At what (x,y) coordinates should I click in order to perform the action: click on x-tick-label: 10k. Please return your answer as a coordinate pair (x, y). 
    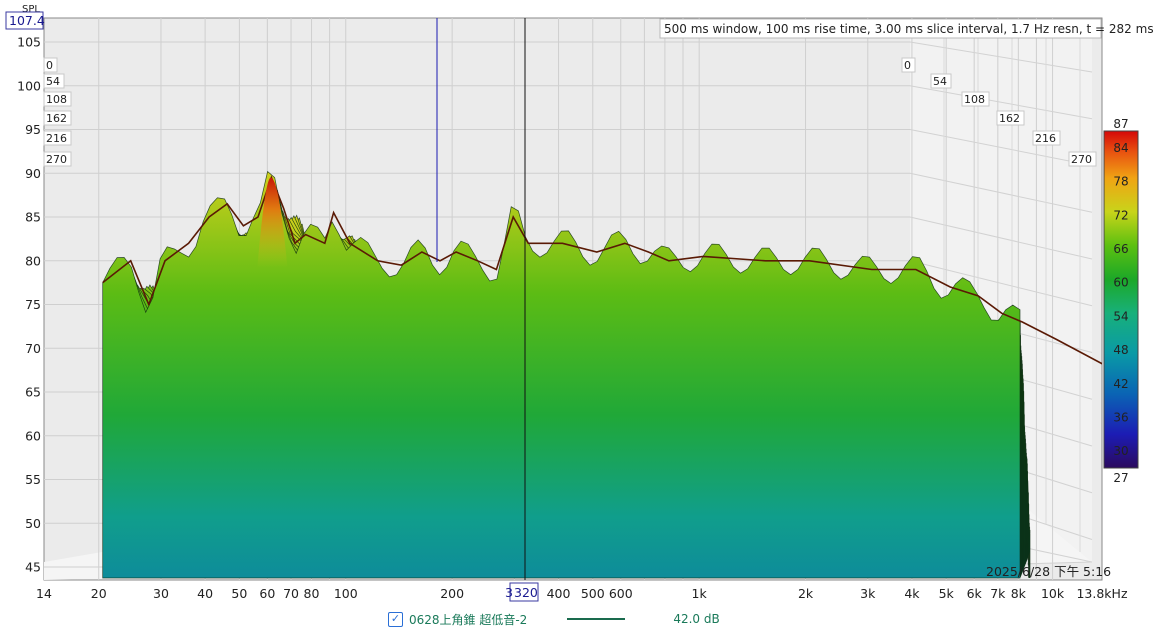
    Looking at the image, I should click on (1053, 593).